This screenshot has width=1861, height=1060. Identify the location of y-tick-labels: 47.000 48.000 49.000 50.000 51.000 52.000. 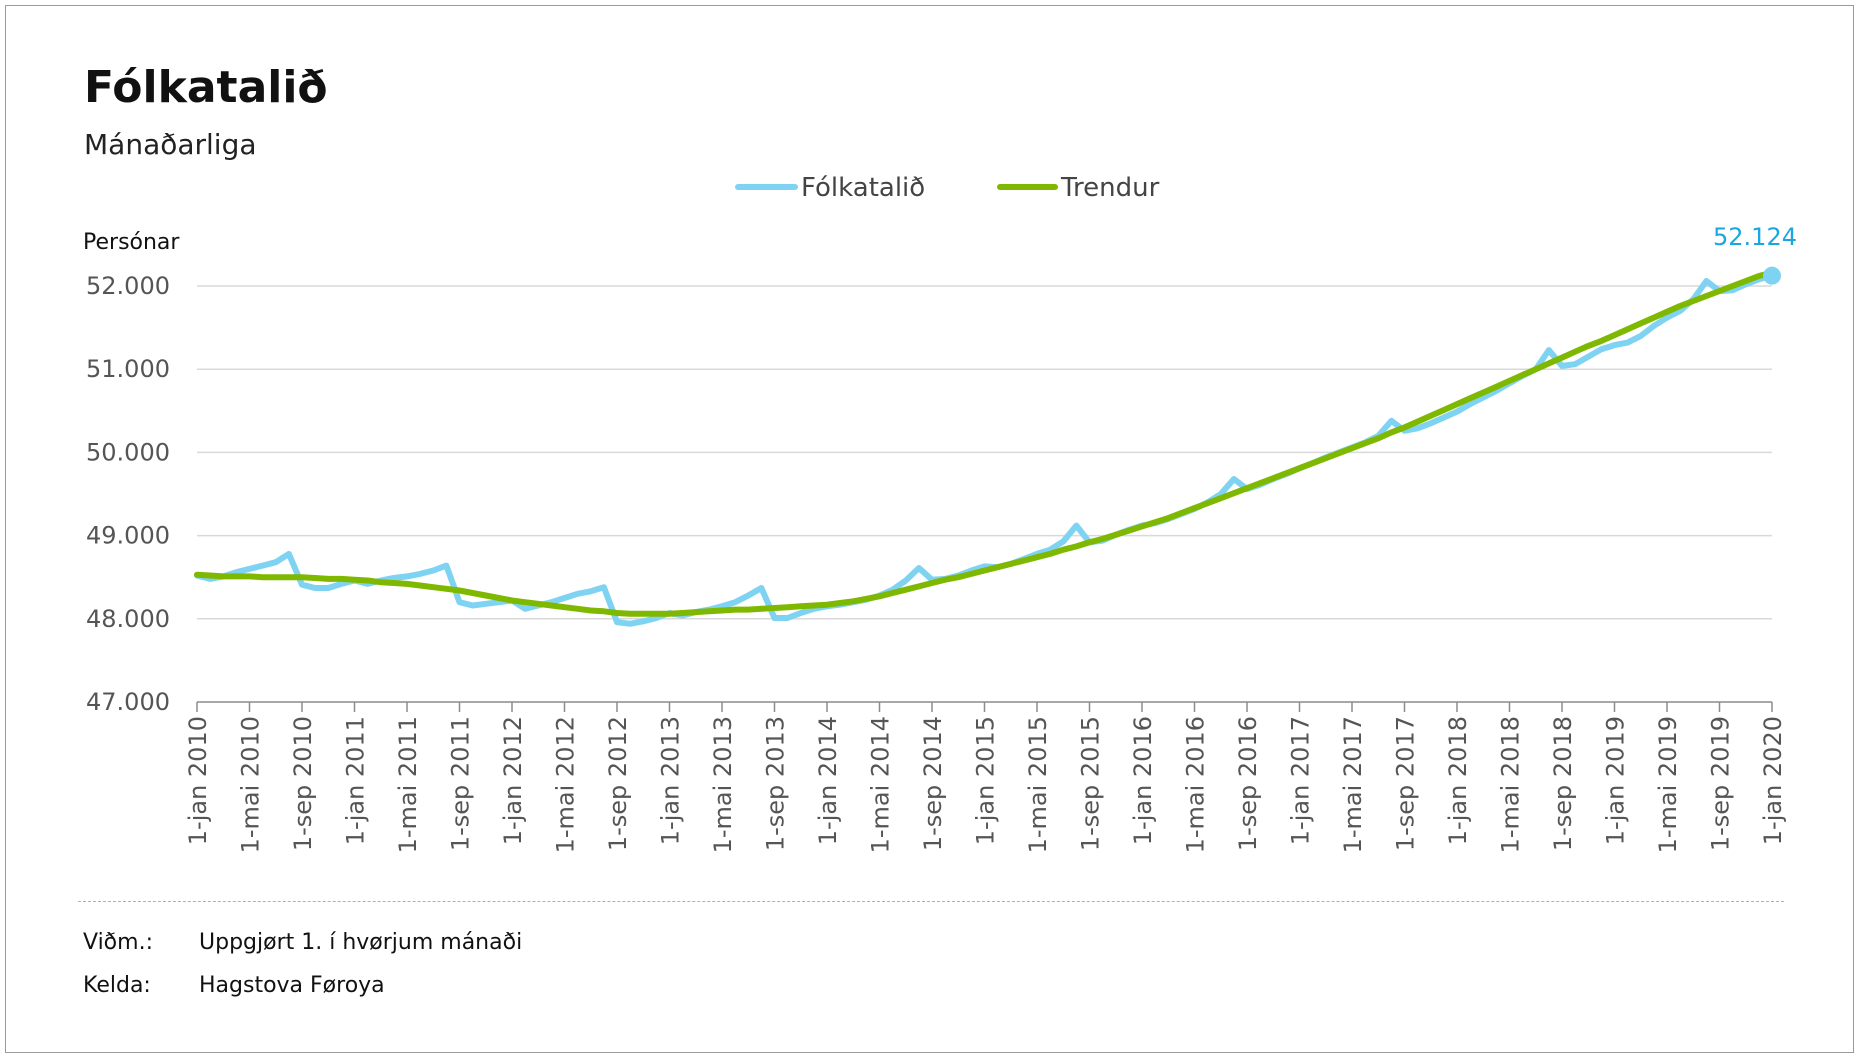
(128, 494).